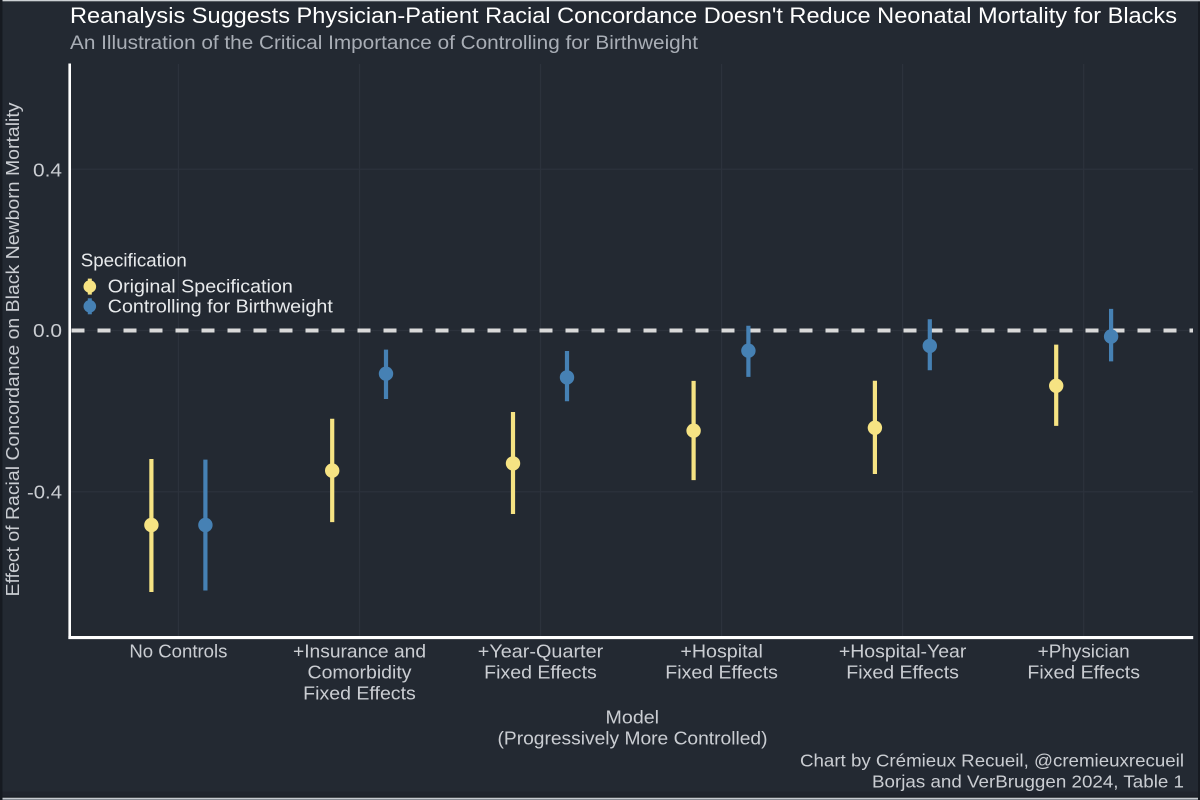 This screenshot has width=1200, height=800. What do you see at coordinates (360, 673) in the screenshot?
I see `svg-text: Comorbidity` at bounding box center [360, 673].